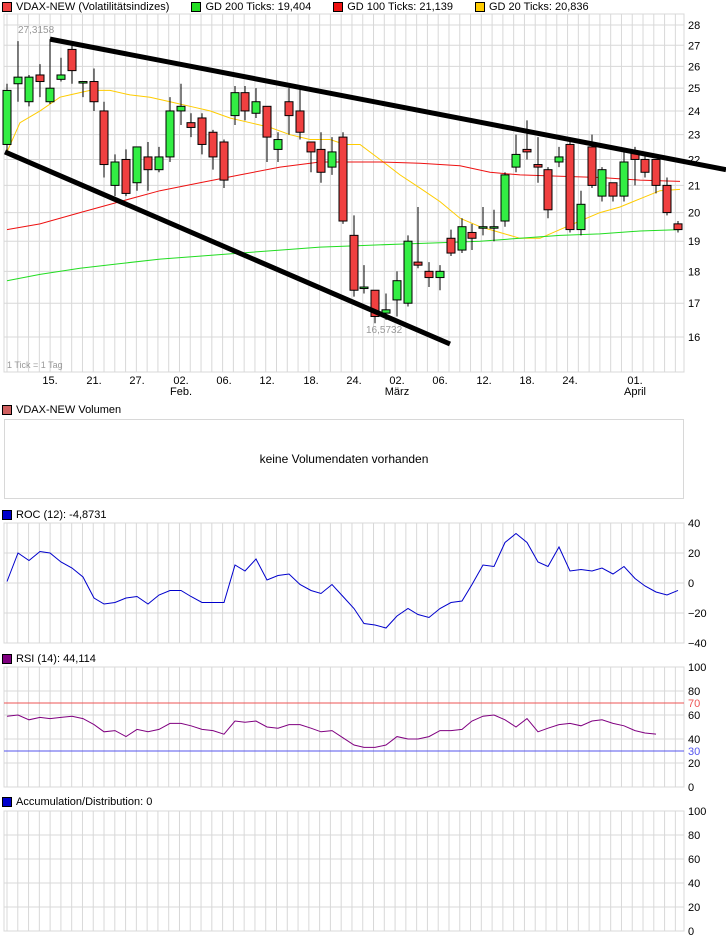 This screenshot has height=940, width=726. What do you see at coordinates (694, 338) in the screenshot?
I see `y-tick-label: 16` at bounding box center [694, 338].